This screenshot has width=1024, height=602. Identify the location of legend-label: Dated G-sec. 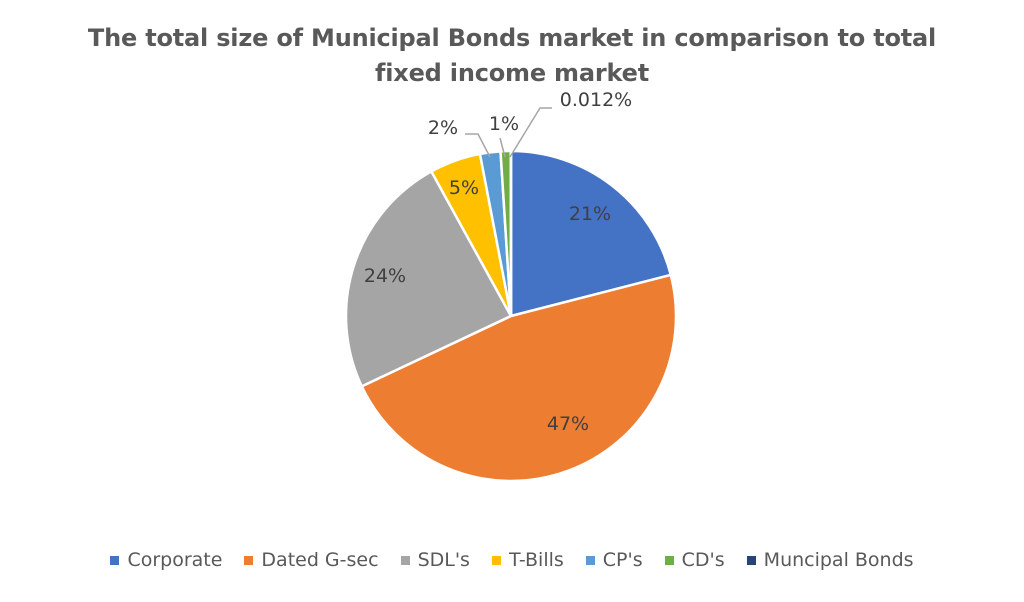
(320, 560).